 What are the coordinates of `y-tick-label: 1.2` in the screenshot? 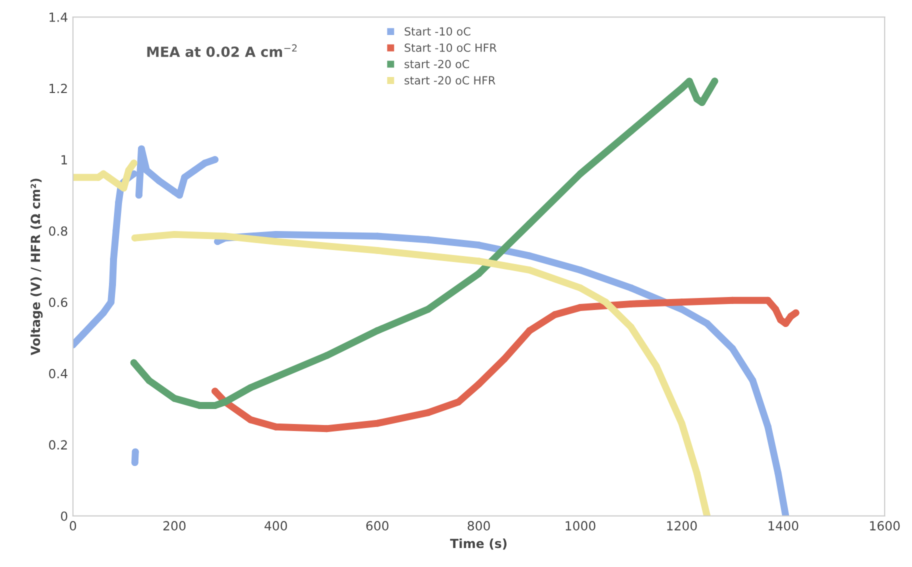 It's located at (58, 89).